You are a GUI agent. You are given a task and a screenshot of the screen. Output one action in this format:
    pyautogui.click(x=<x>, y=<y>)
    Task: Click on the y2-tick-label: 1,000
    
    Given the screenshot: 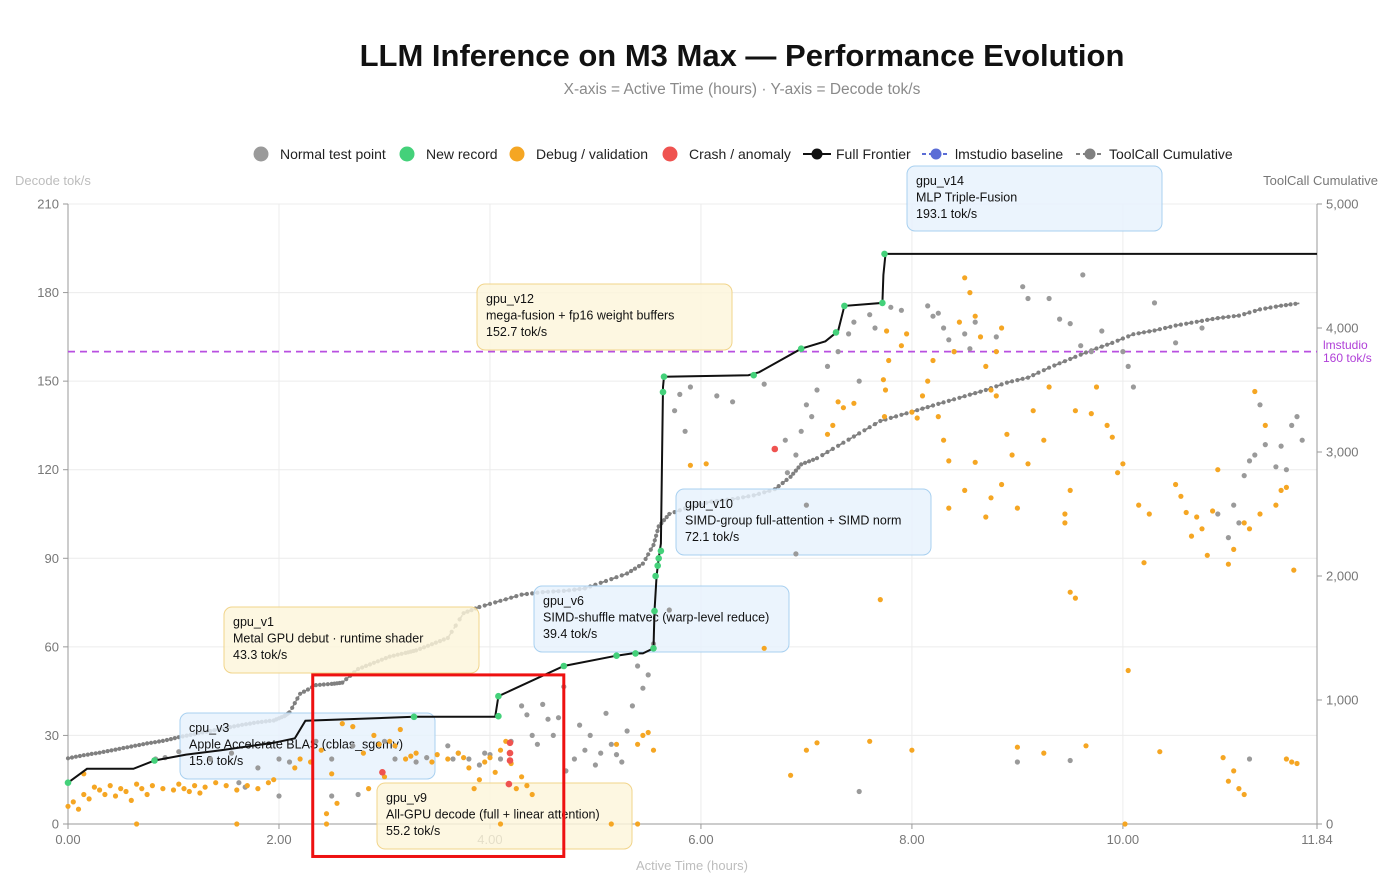 What is the action you would take?
    pyautogui.click(x=1342, y=700)
    